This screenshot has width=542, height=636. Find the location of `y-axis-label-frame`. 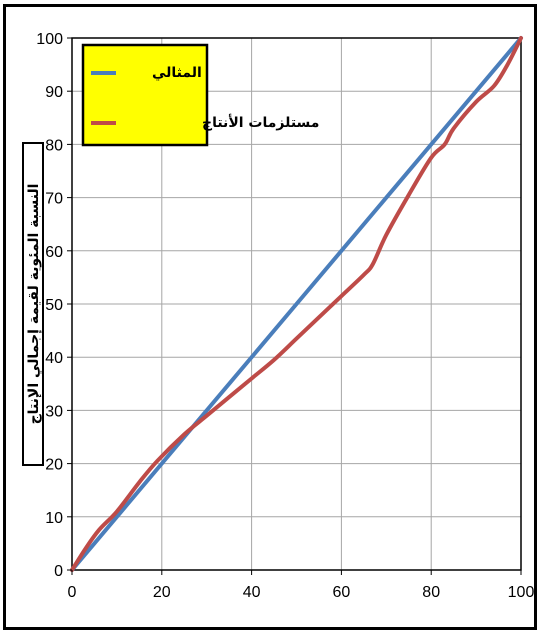

y-axis-label-frame is located at coordinates (33, 304).